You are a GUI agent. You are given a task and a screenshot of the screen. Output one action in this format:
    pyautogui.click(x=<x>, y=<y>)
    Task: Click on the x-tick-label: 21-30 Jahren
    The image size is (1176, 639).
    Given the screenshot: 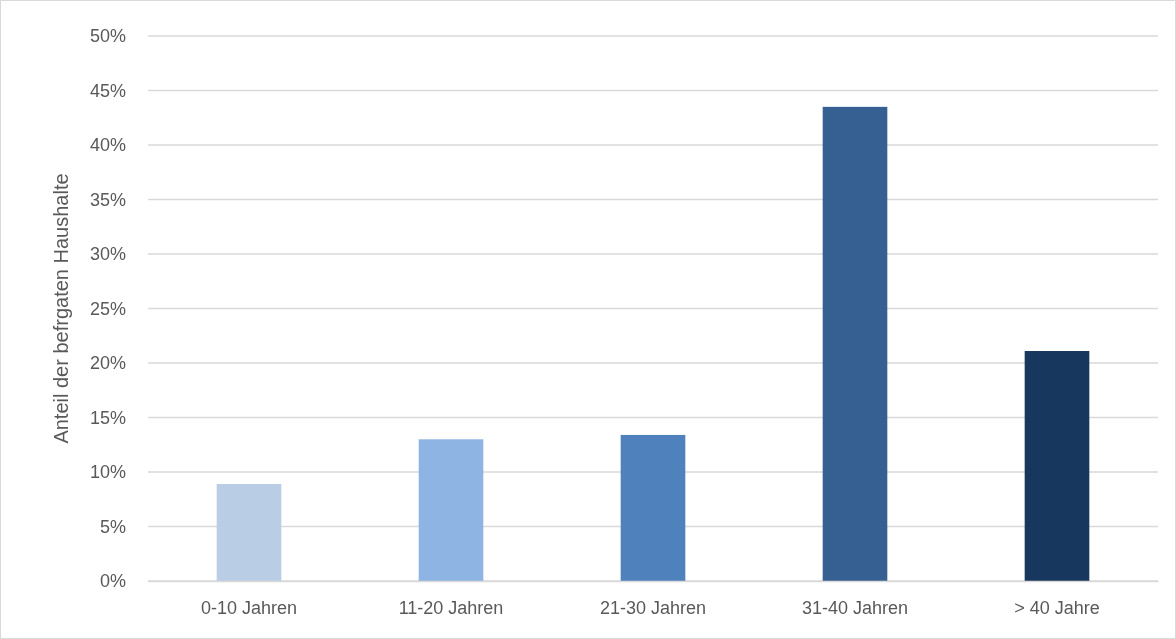 What is the action you would take?
    pyautogui.click(x=653, y=607)
    